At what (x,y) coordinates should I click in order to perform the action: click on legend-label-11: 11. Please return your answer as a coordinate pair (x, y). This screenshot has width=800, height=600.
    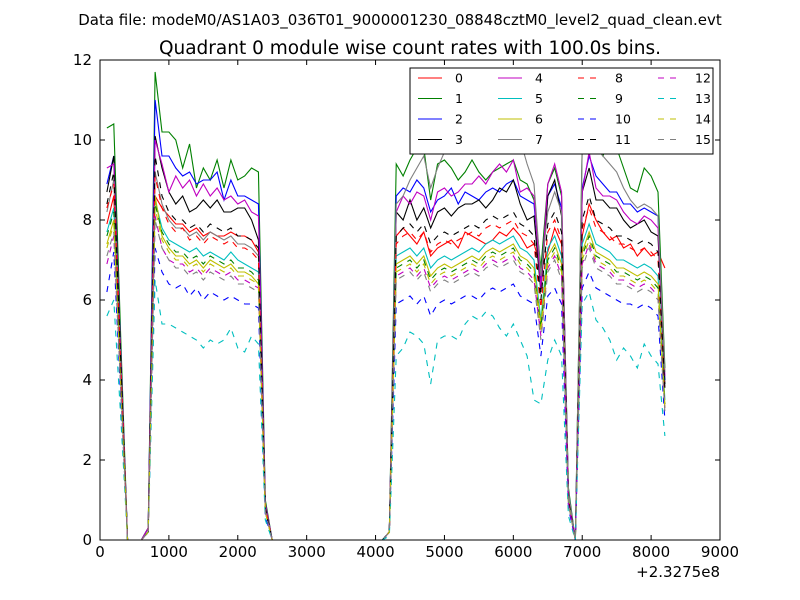
    Looking at the image, I should click on (623, 139).